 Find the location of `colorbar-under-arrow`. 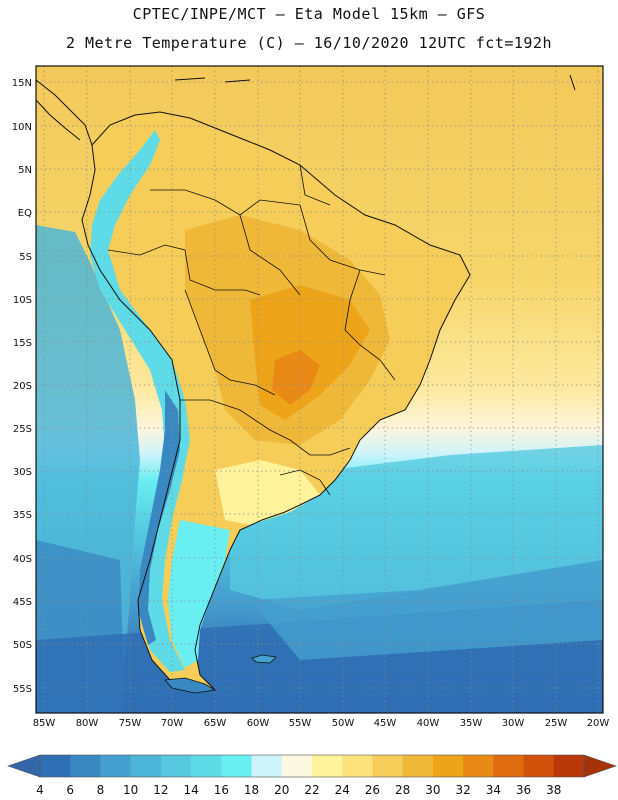

colorbar-under-arrow is located at coordinates (24, 766).